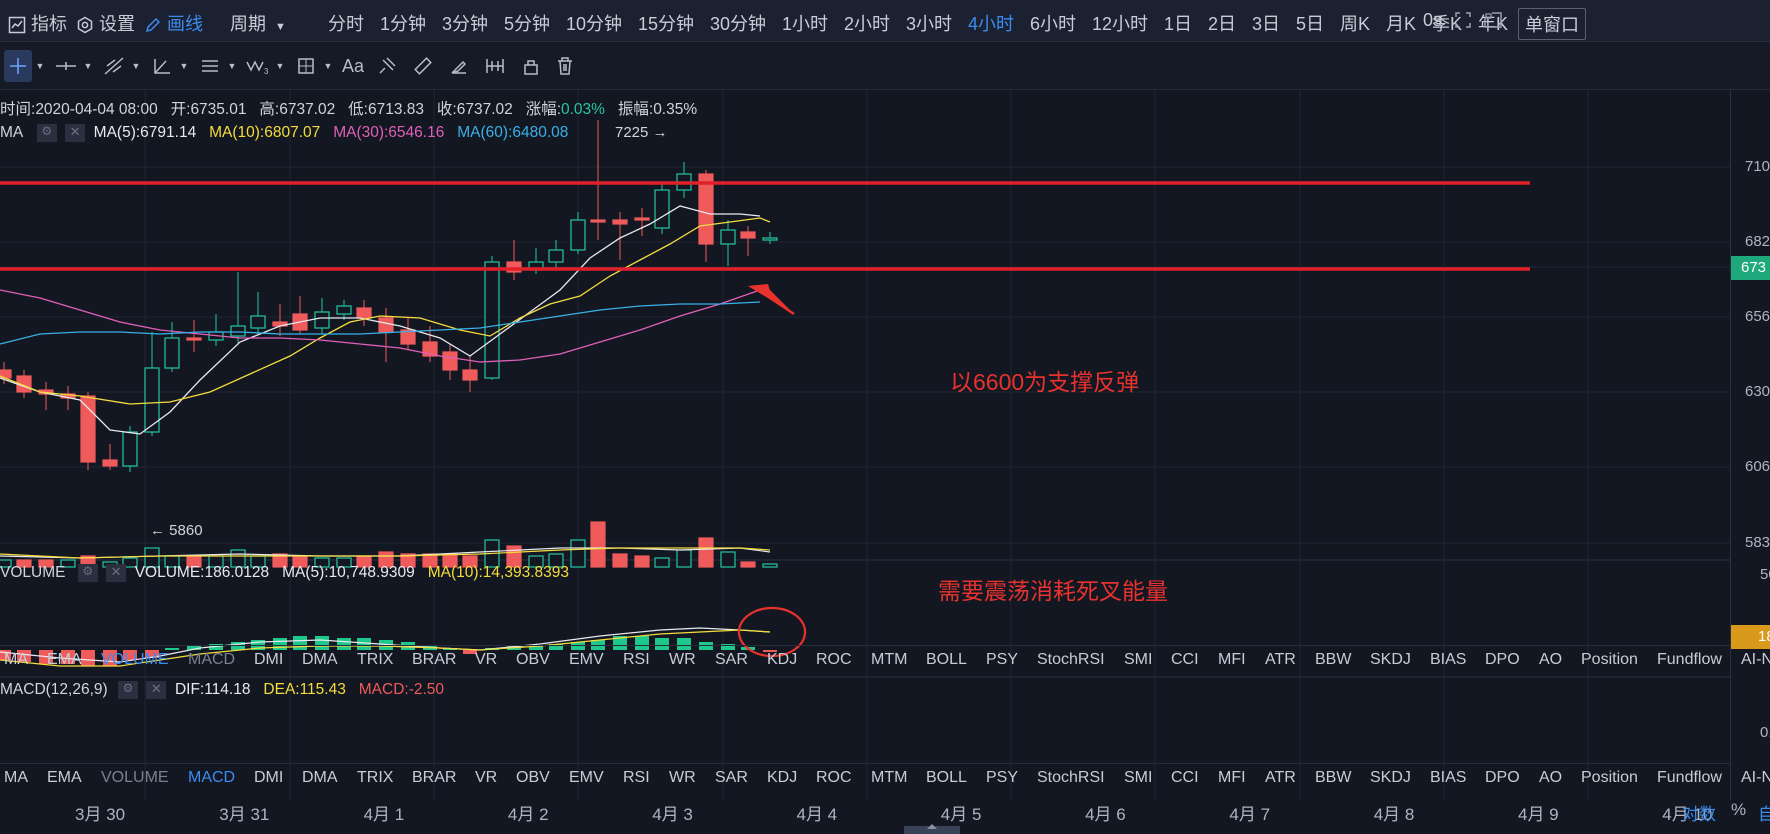 Image resolution: width=1770 pixels, height=834 pixels. Describe the element at coordinates (16, 777) in the screenshot. I see `indicator-tab-ma: MA` at that location.